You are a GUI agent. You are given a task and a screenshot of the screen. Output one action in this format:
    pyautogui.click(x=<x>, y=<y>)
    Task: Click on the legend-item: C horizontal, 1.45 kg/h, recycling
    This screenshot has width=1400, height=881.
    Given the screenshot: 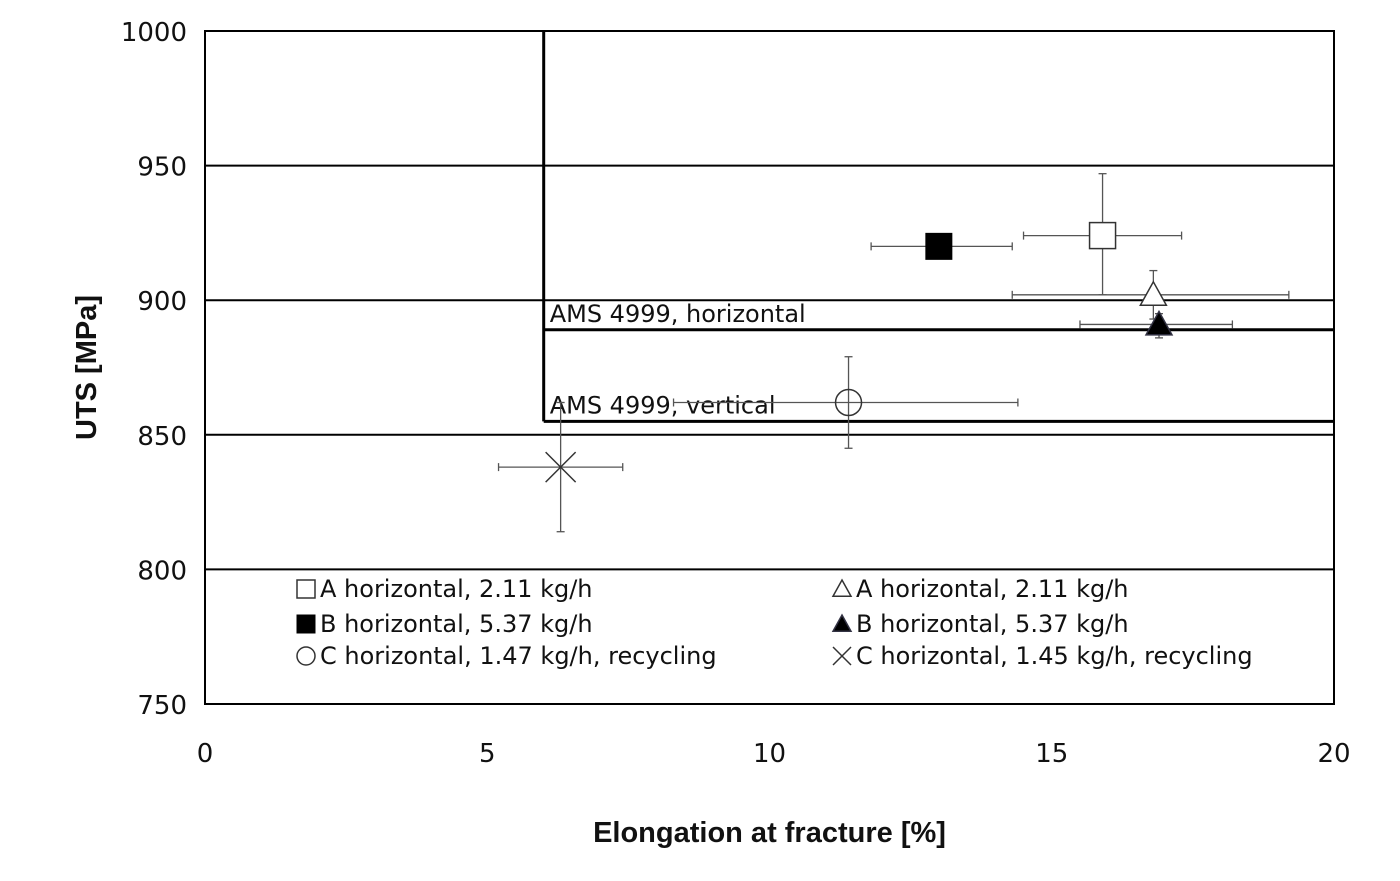 What is the action you would take?
    pyautogui.click(x=1042, y=656)
    